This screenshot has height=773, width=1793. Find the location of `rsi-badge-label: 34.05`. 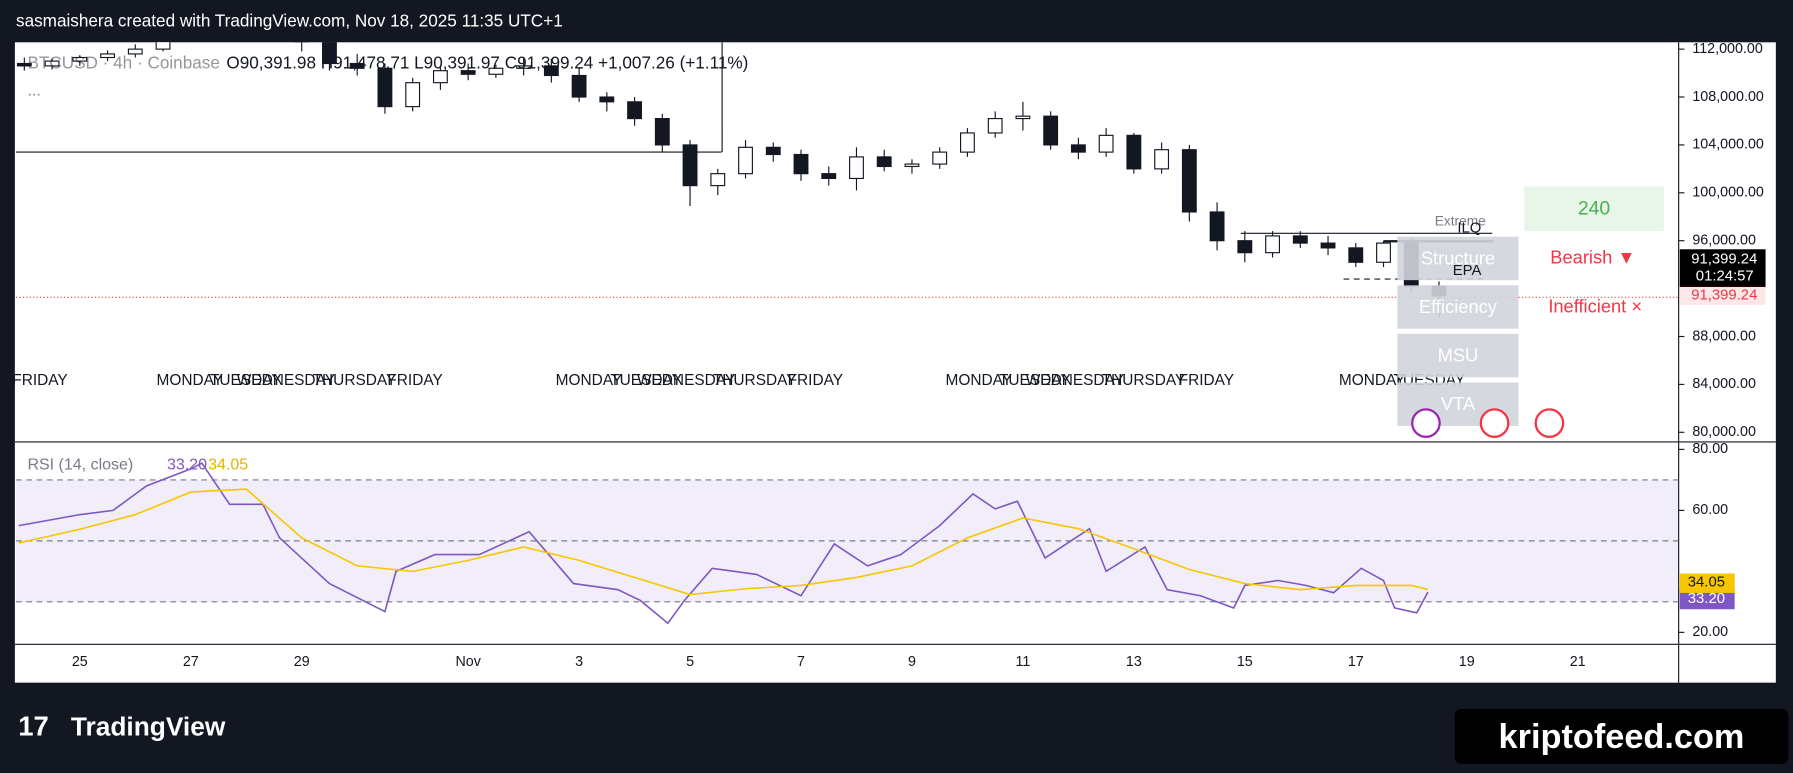

rsi-badge-label: 34.05 is located at coordinates (1706, 583).